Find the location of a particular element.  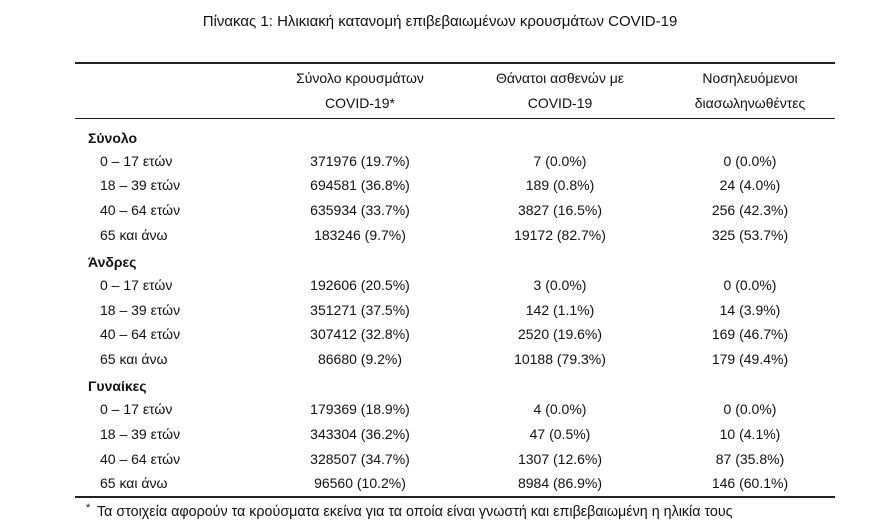

group-label: Σύνολο is located at coordinates (113, 138).